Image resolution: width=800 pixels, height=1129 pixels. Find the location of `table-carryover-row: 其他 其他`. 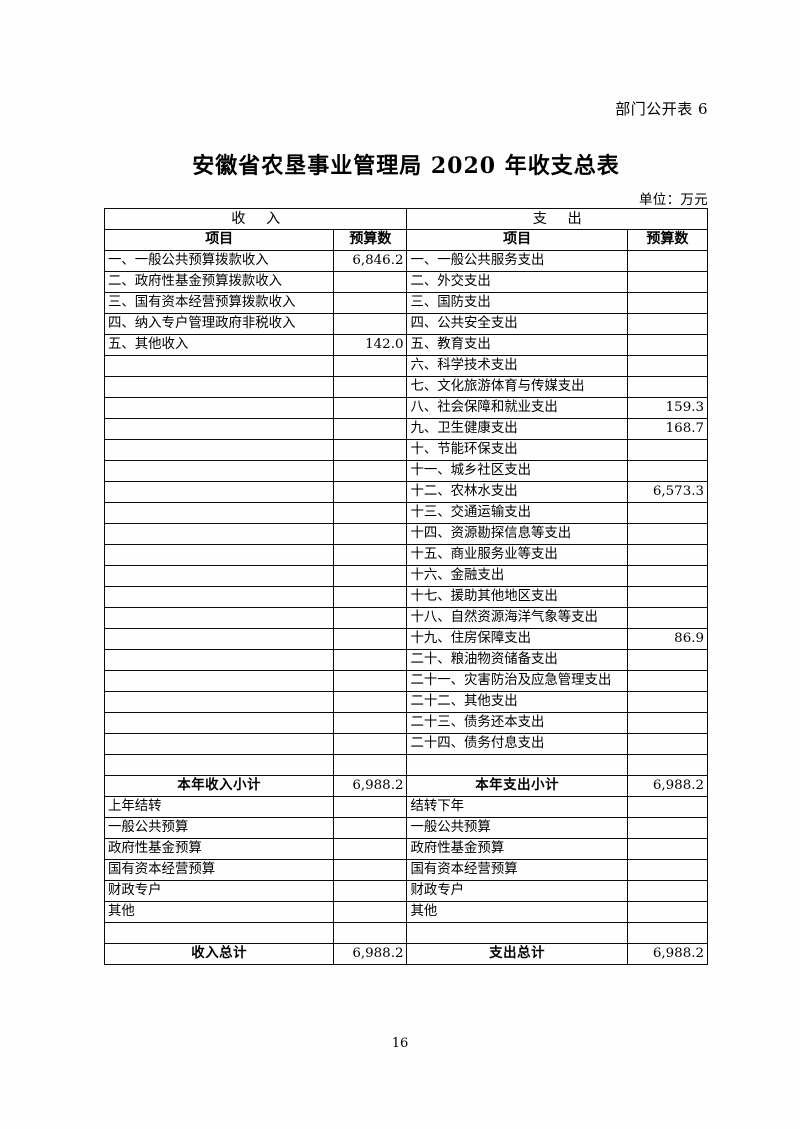

table-carryover-row: 其他 其他 is located at coordinates (406, 912).